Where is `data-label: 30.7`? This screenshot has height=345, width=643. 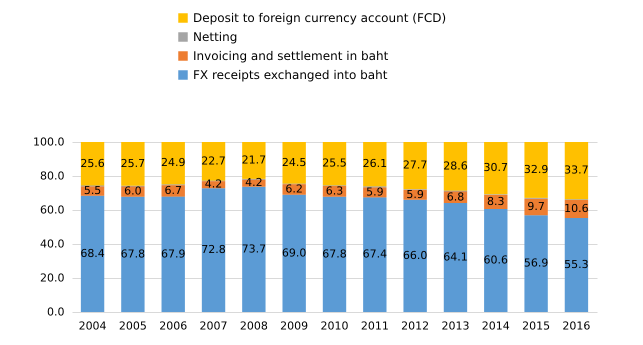
data-label: 30.7 is located at coordinates (496, 167).